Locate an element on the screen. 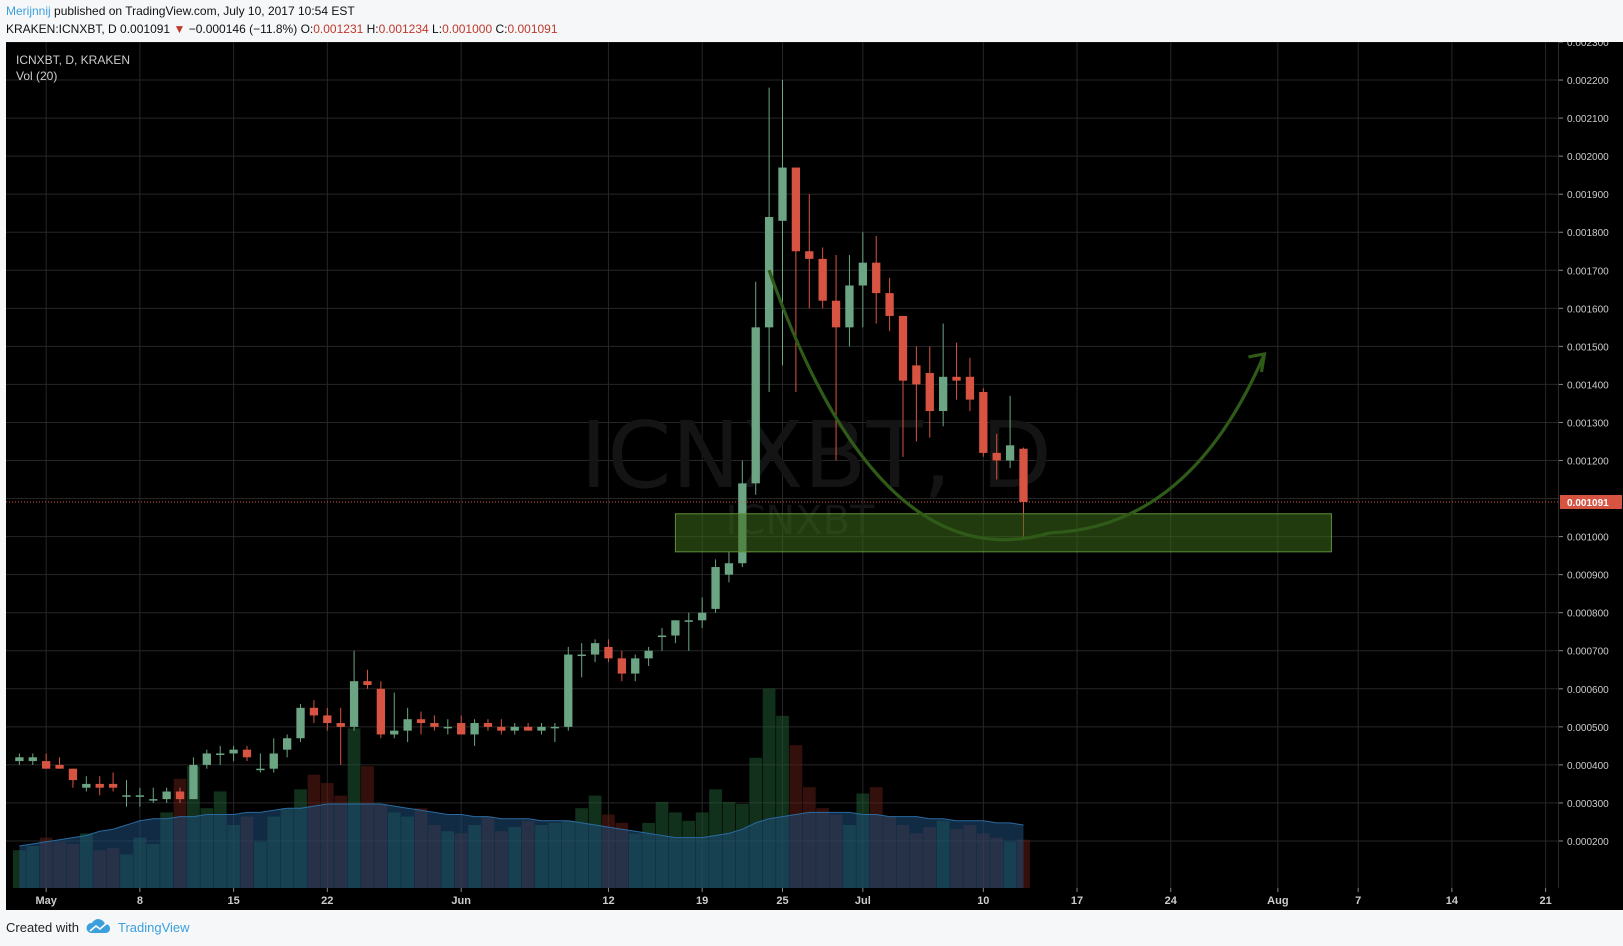 The image size is (1623, 946). time-tick-label: 24 is located at coordinates (1171, 901).